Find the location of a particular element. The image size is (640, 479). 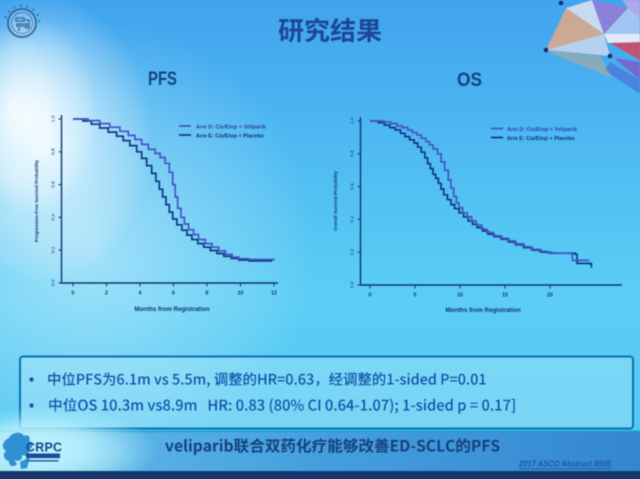

svg-text: 6 is located at coordinates (173, 294).